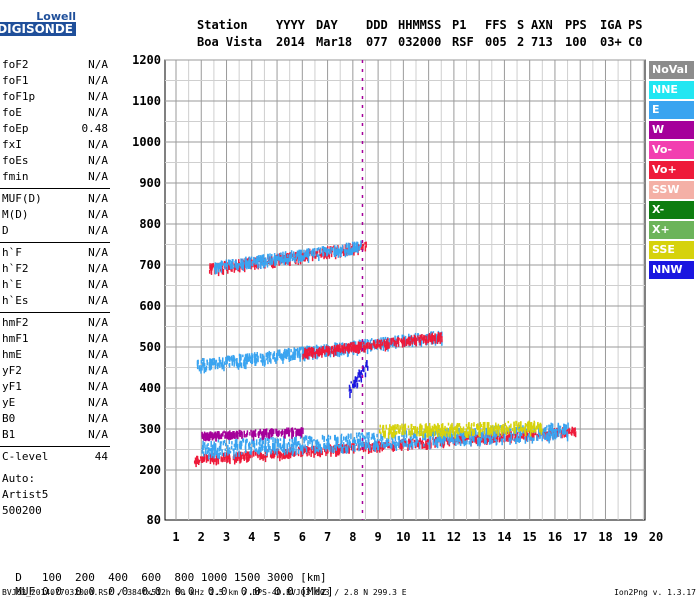 Image resolution: width=700 pixels, height=600 pixels. What do you see at coordinates (56, 130) in the screenshot?
I see `param-row: foEp 0.48` at bounding box center [56, 130].